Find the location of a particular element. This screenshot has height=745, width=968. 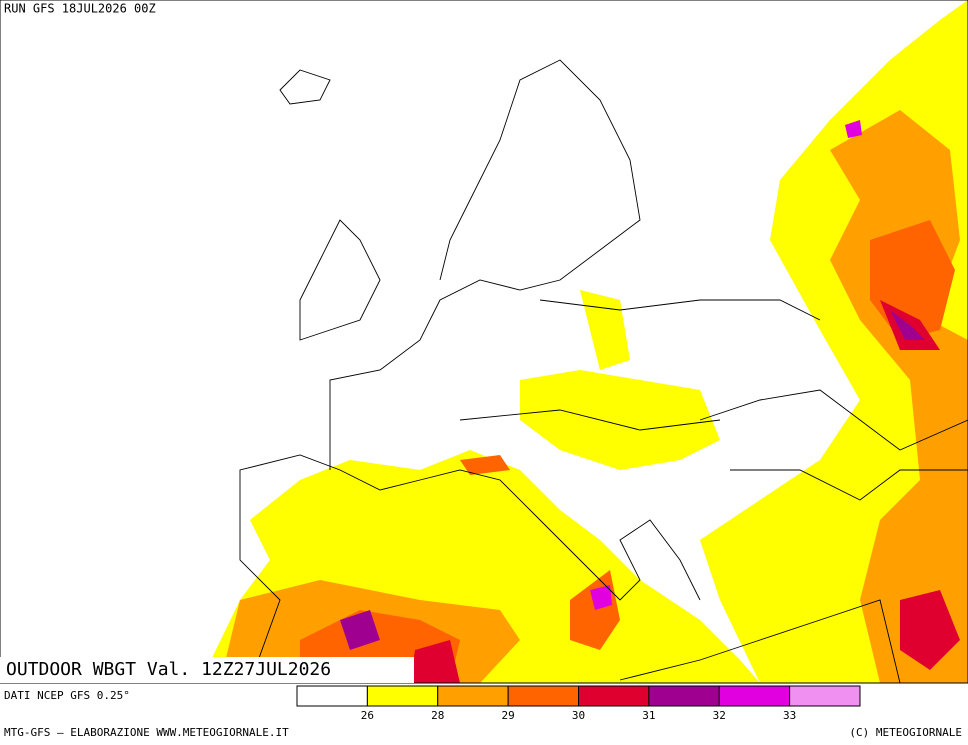

legend-tick-label: 30 is located at coordinates (578, 715).